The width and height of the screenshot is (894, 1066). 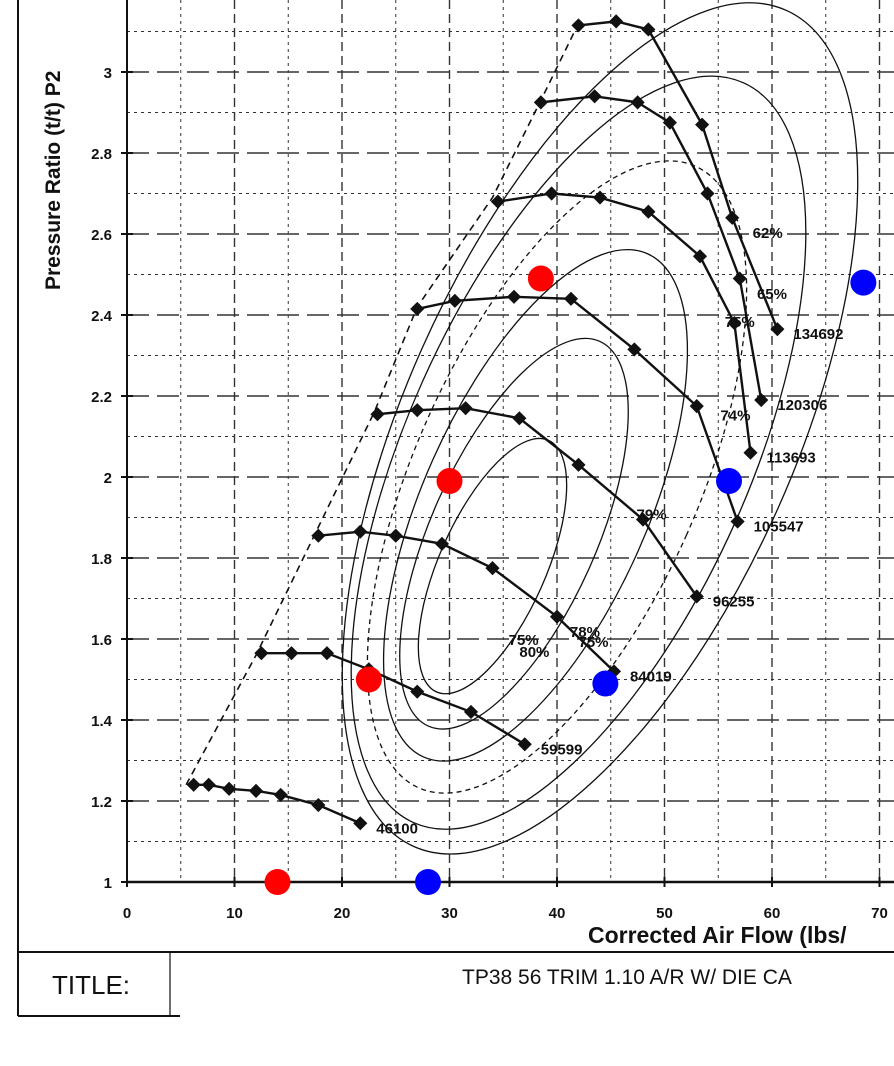 What do you see at coordinates (108, 73) in the screenshot?
I see `y-tick-label: 3` at bounding box center [108, 73].